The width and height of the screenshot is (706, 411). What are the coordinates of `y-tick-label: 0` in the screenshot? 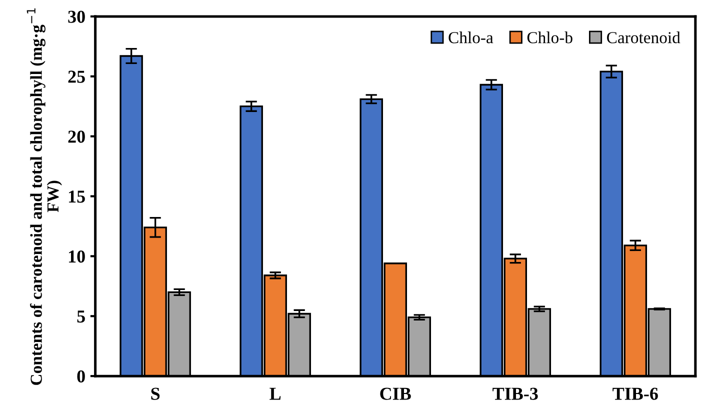 It's located at (81, 376).